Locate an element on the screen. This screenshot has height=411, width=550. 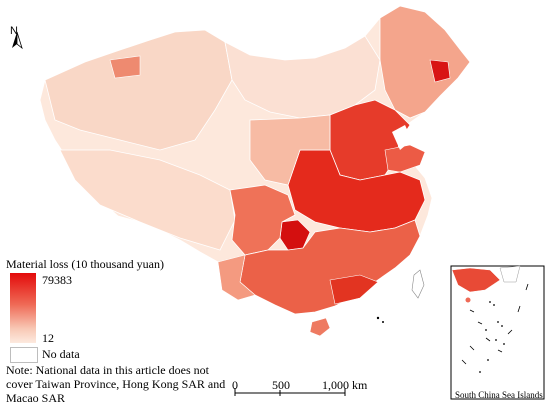
scale-tick-0: 0 is located at coordinates (235, 385).